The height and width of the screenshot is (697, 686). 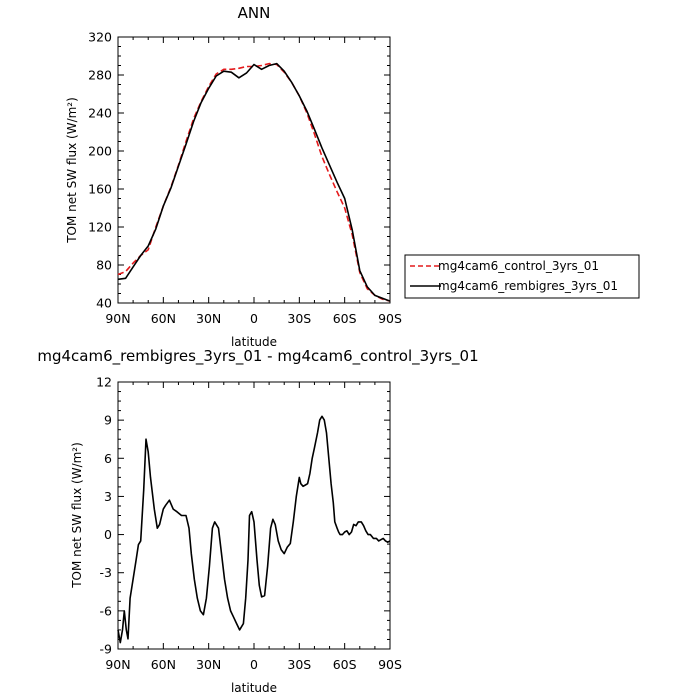 I want to click on bottom-series-lines, so click(x=254, y=529).